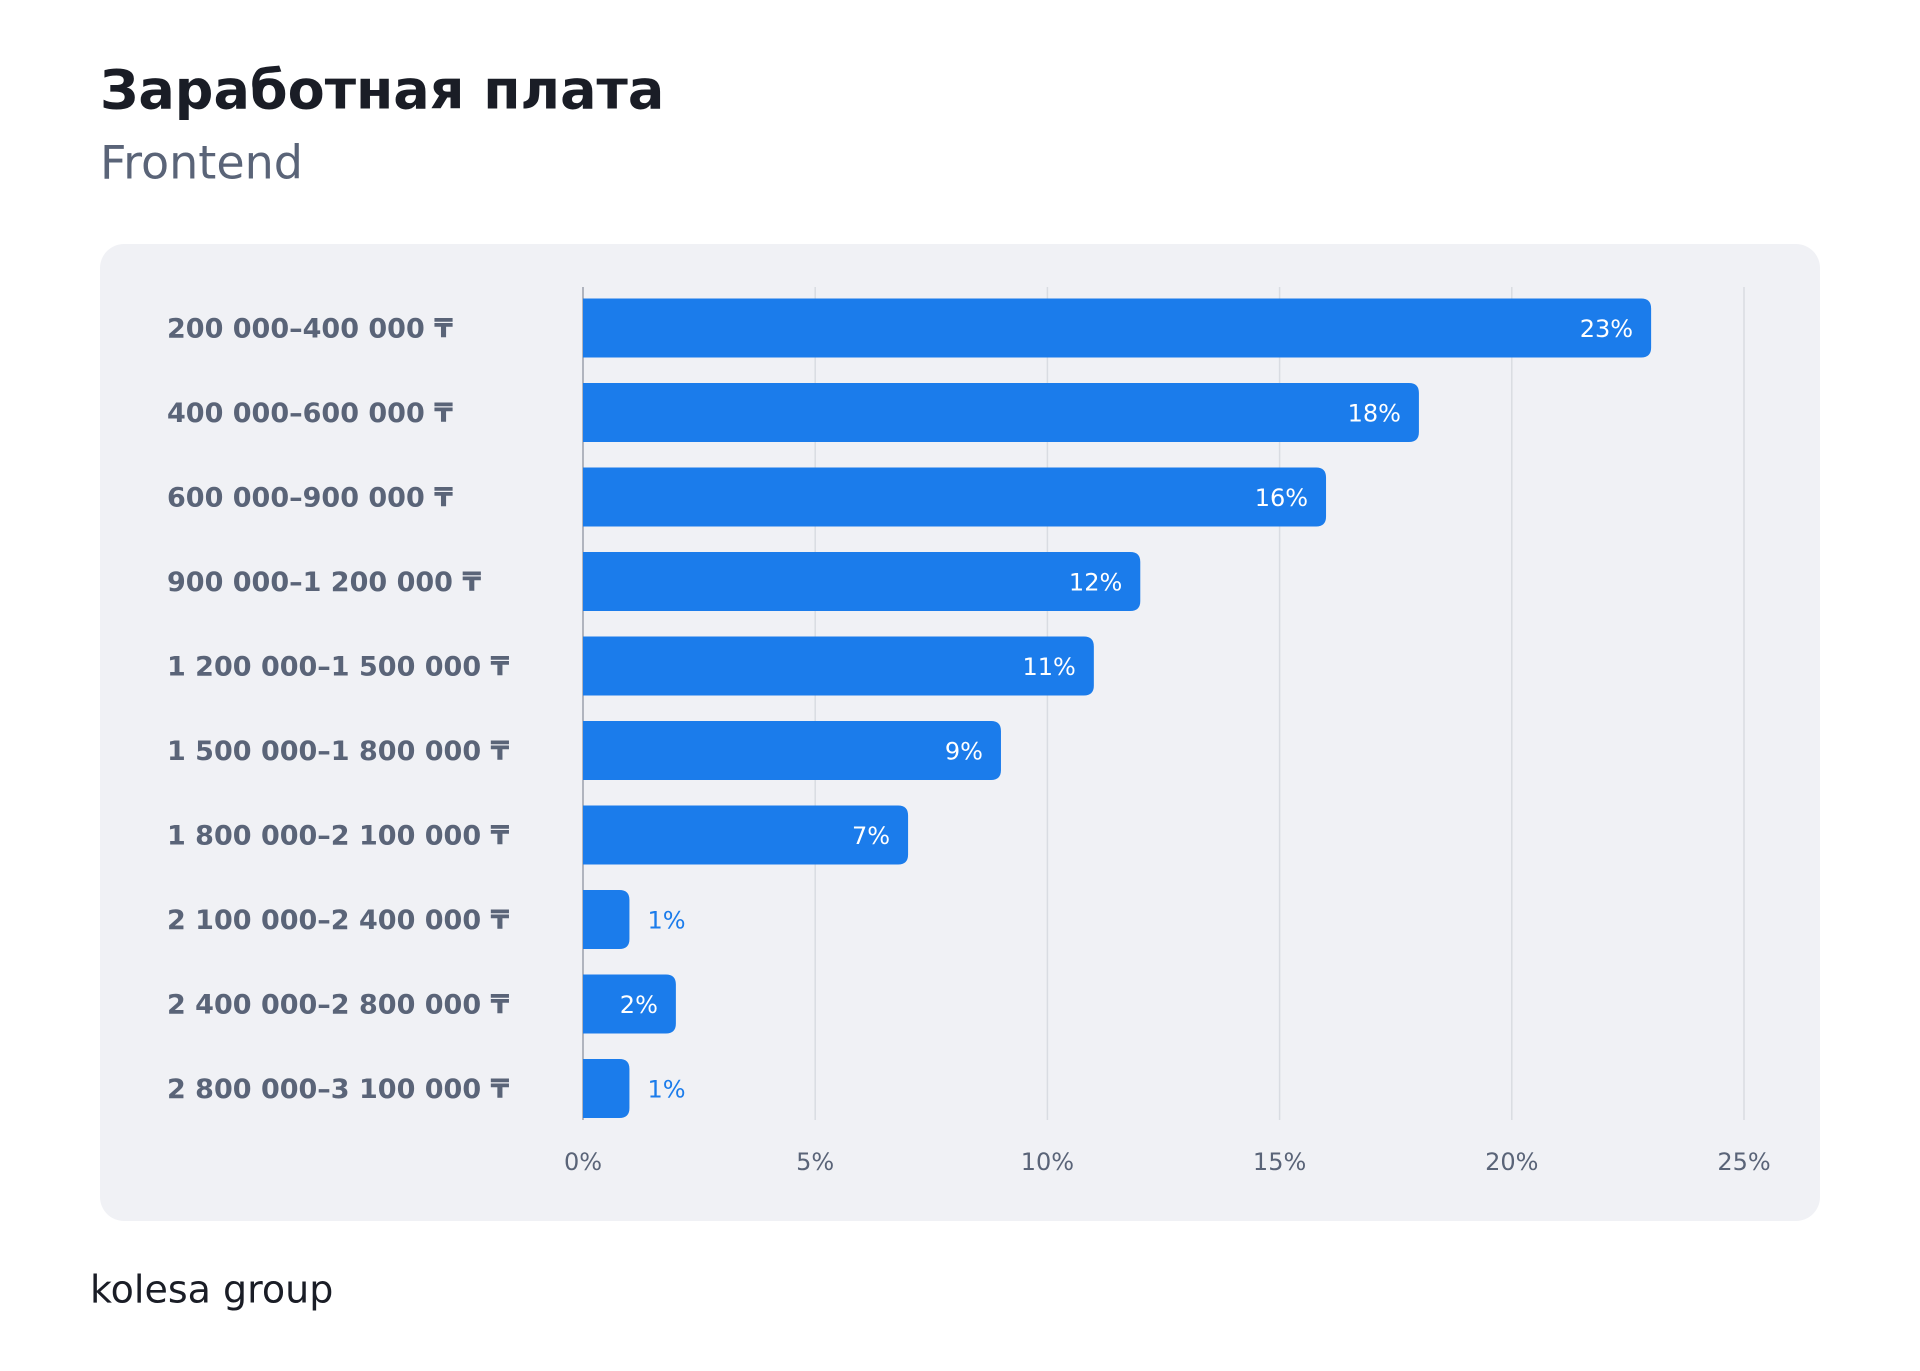  Describe the element at coordinates (583, 1162) in the screenshot. I see `x-tick-label: 0%` at that location.